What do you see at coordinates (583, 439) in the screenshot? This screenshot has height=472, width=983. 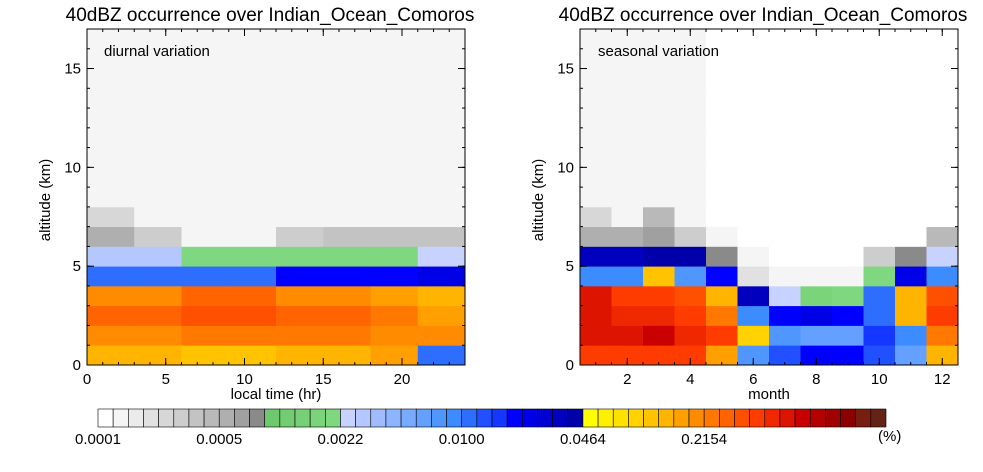 I see `colorbar-tick-label: 0.0464` at bounding box center [583, 439].